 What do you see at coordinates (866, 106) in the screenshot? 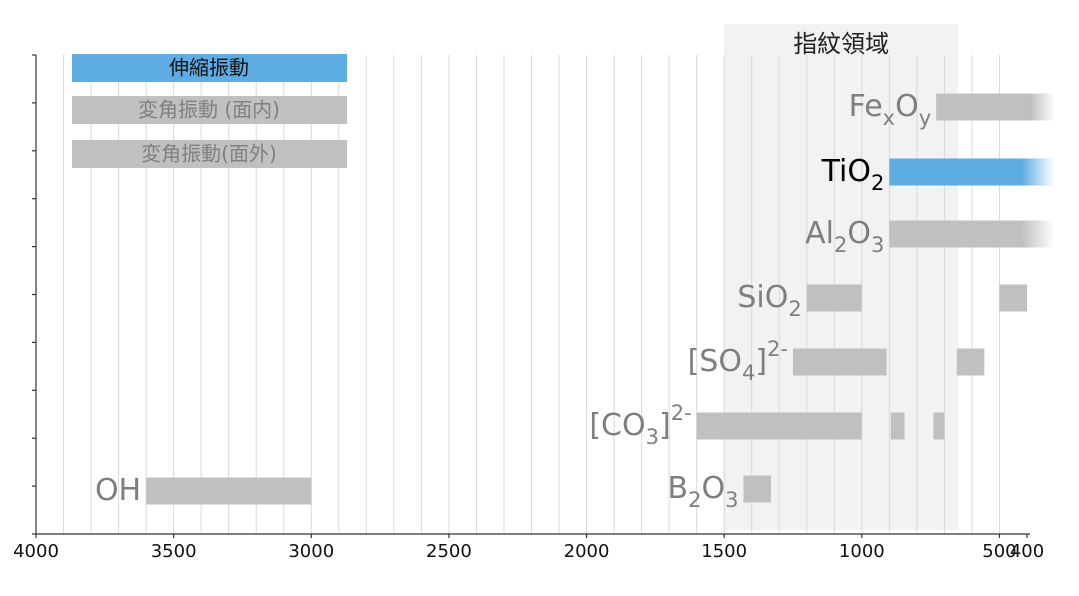
I see `label-part: Fe` at bounding box center [866, 106].